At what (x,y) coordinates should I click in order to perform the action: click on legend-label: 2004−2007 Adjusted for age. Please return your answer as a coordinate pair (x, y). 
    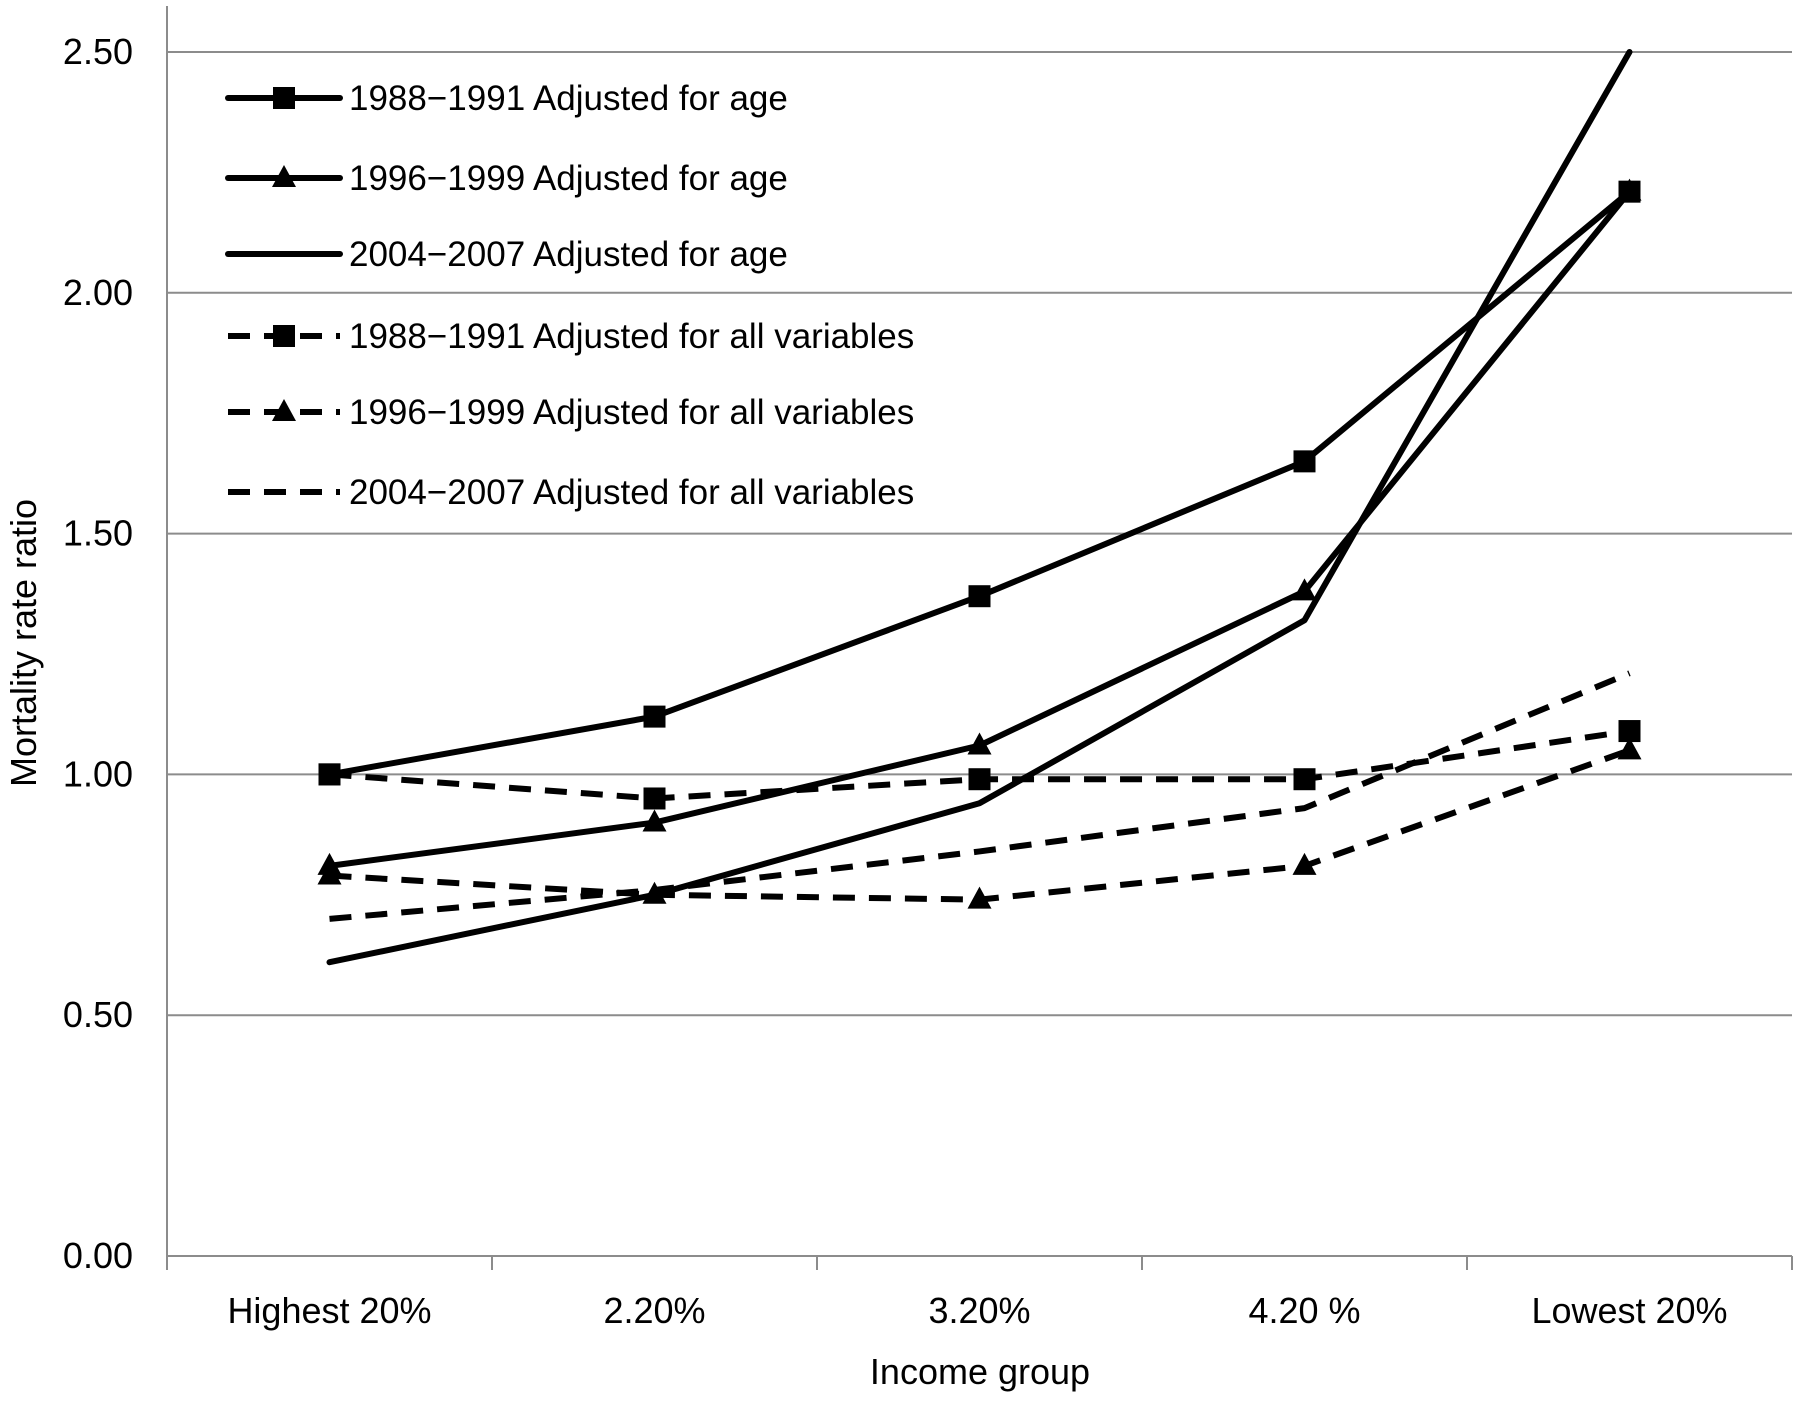
    Looking at the image, I should click on (568, 254).